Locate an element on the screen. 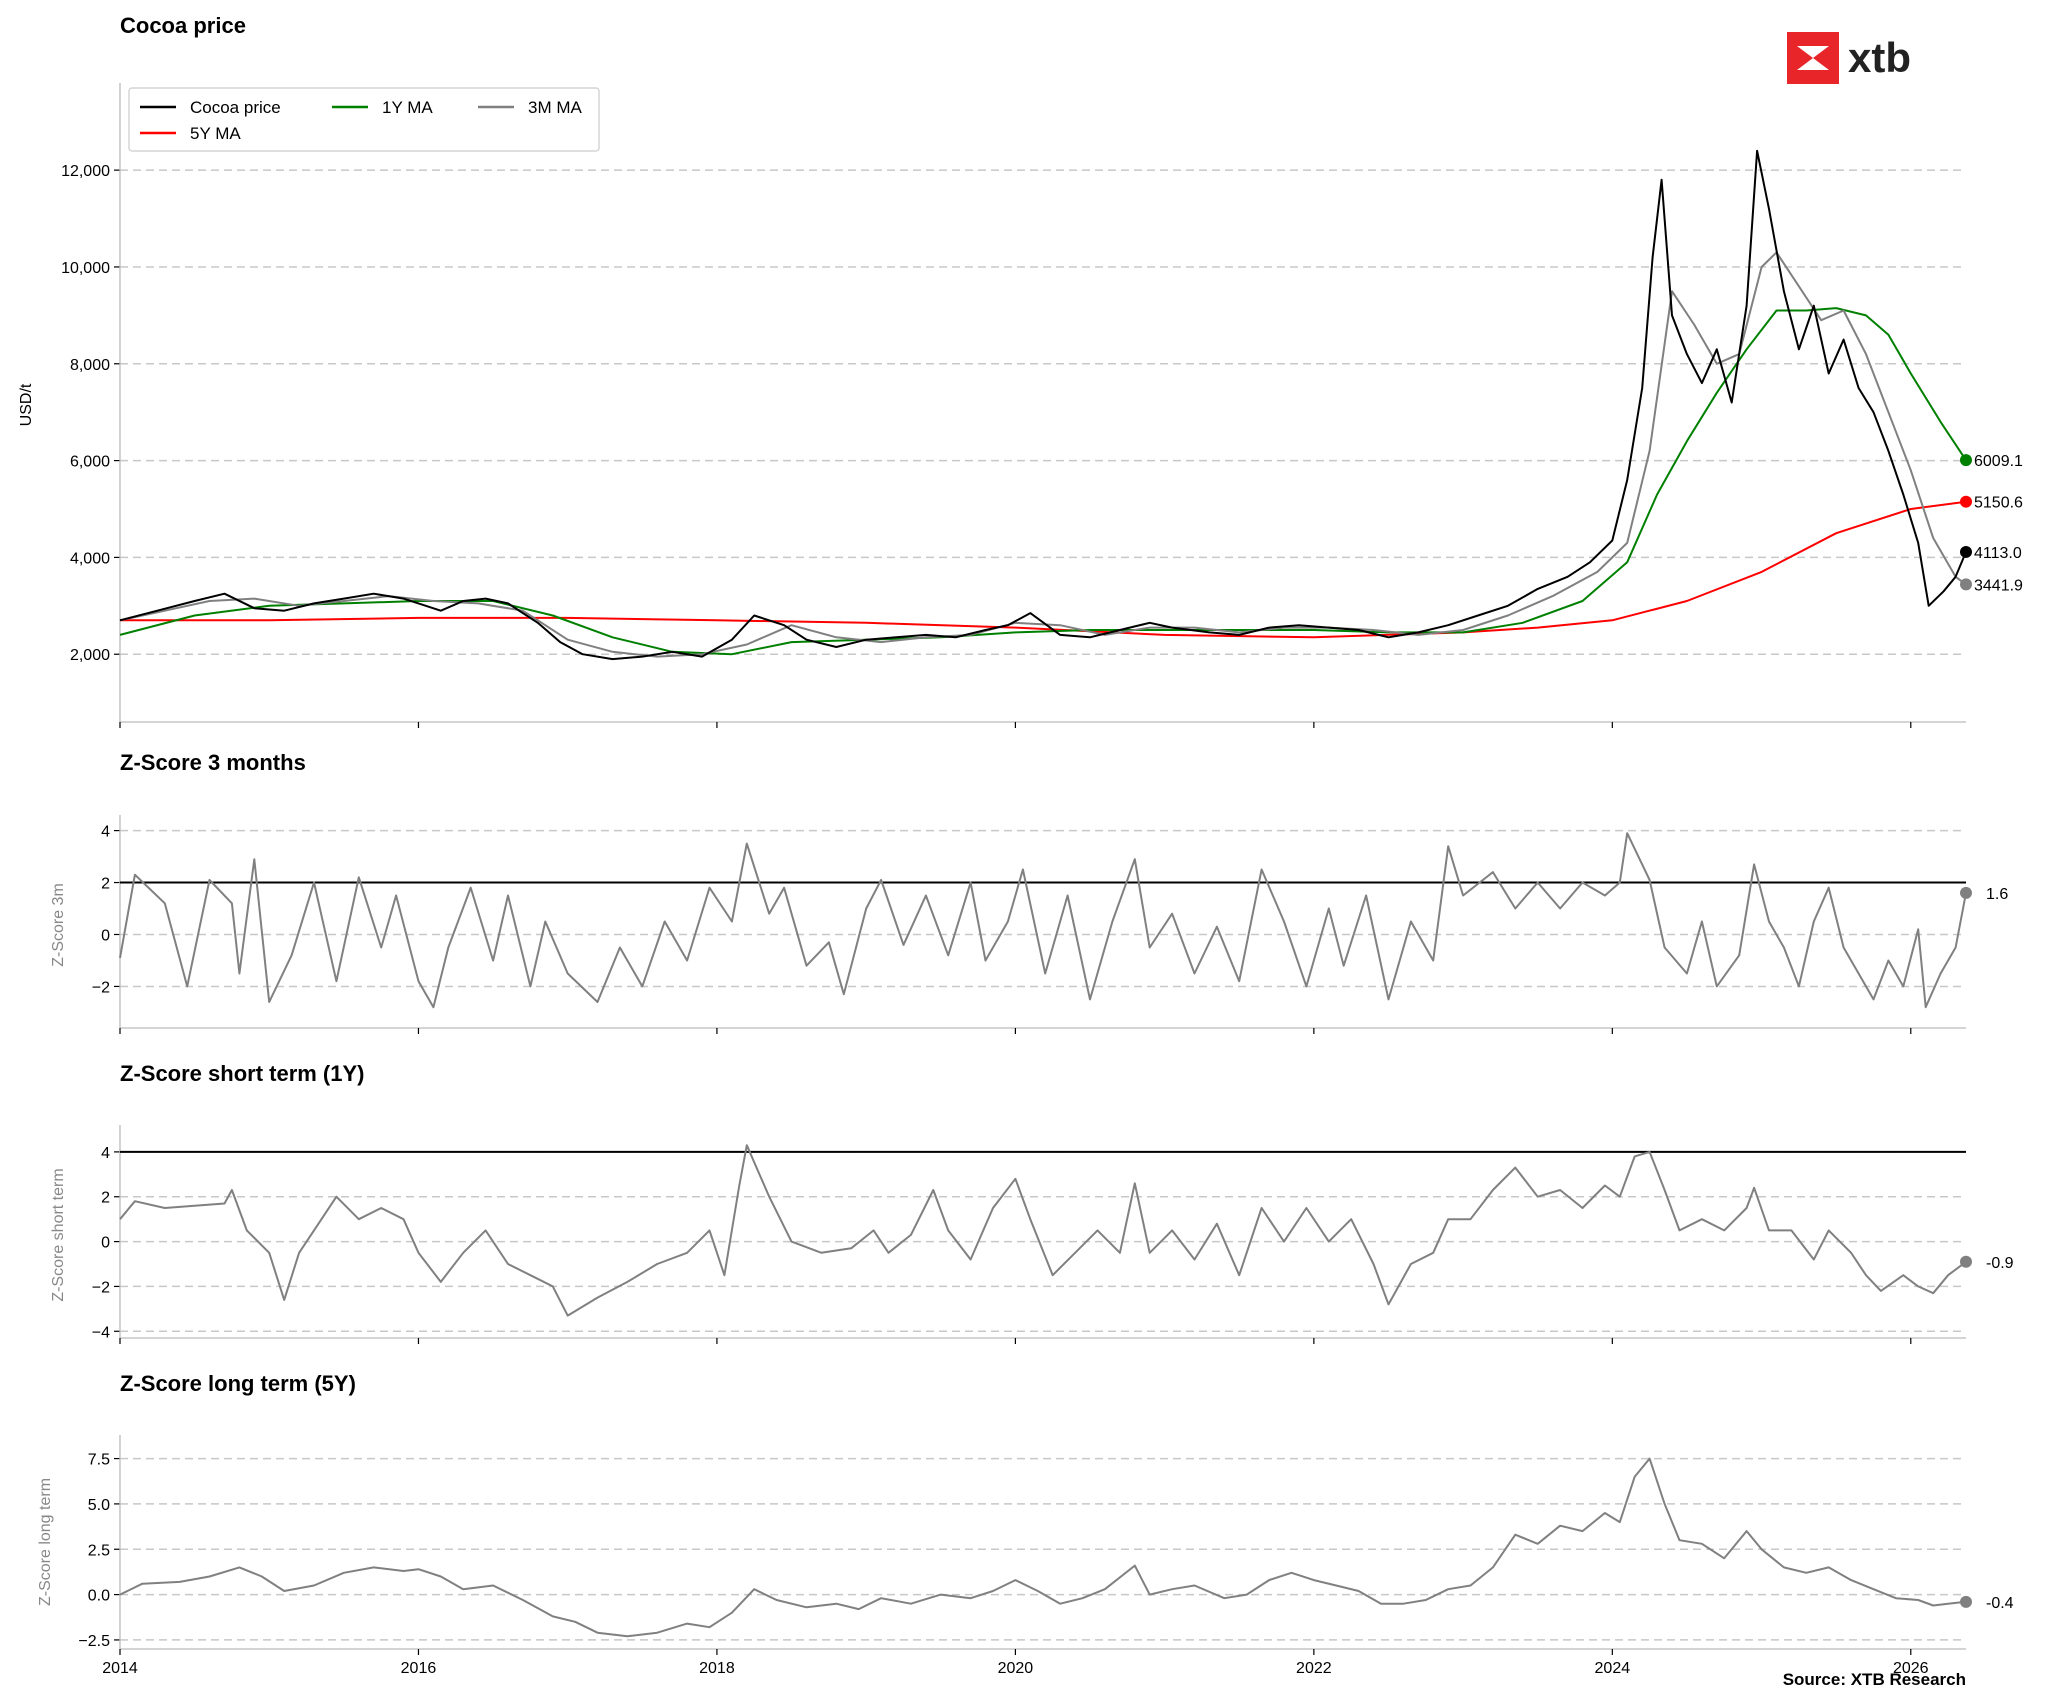  ytick-label-3-3: 5.0 is located at coordinates (99, 1505).